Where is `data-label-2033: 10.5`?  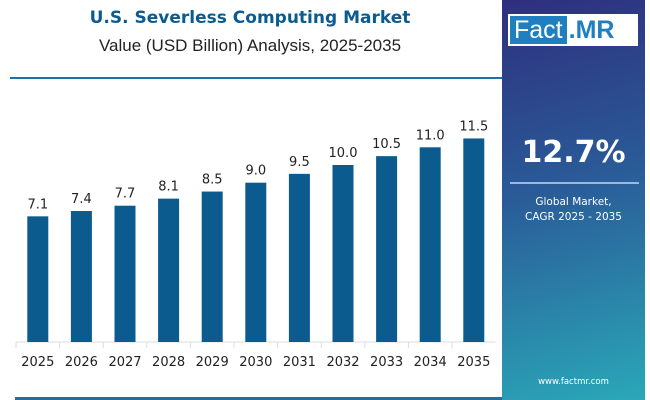 data-label-2033: 10.5 is located at coordinates (386, 144).